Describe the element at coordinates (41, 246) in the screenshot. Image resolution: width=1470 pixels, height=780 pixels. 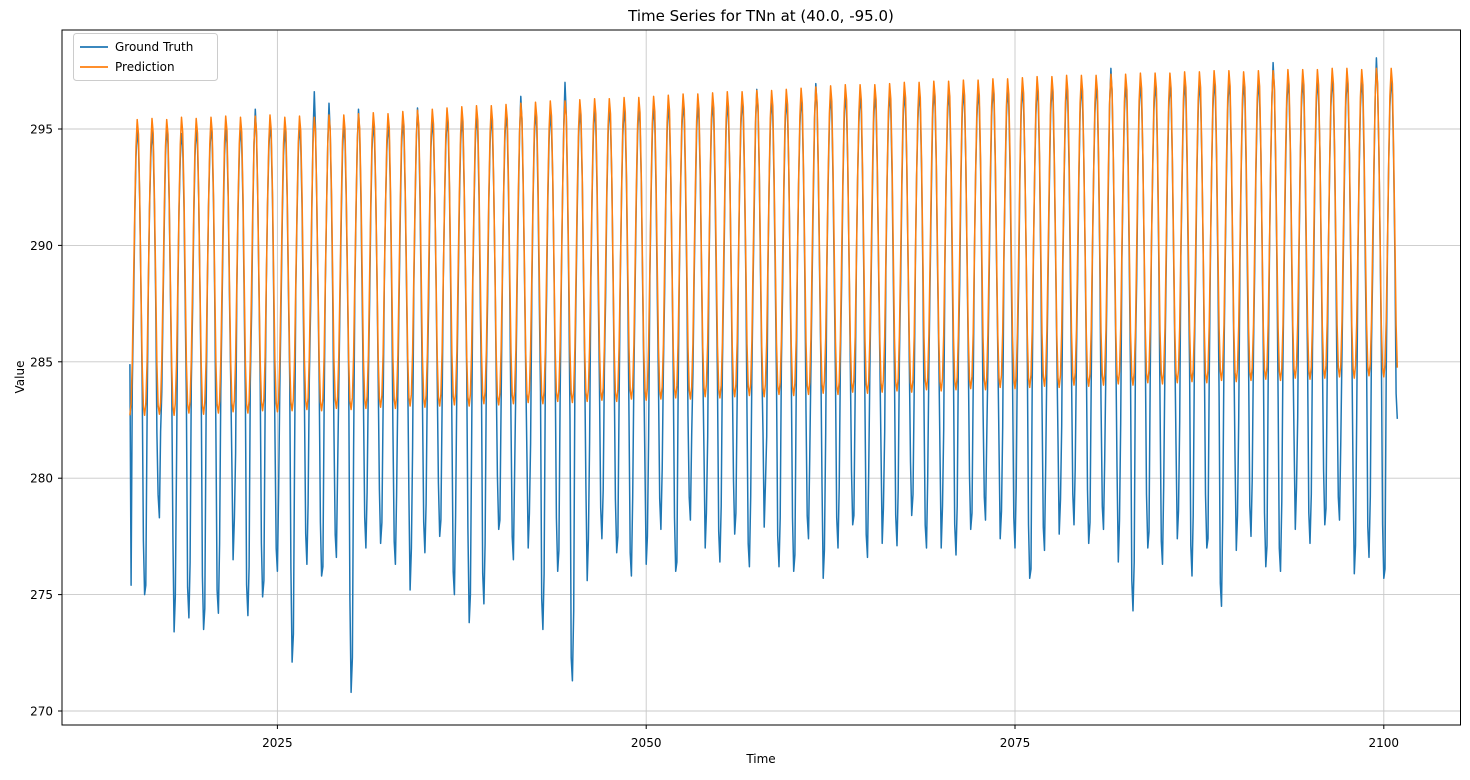
I see `y-tick-label: 290` at that location.